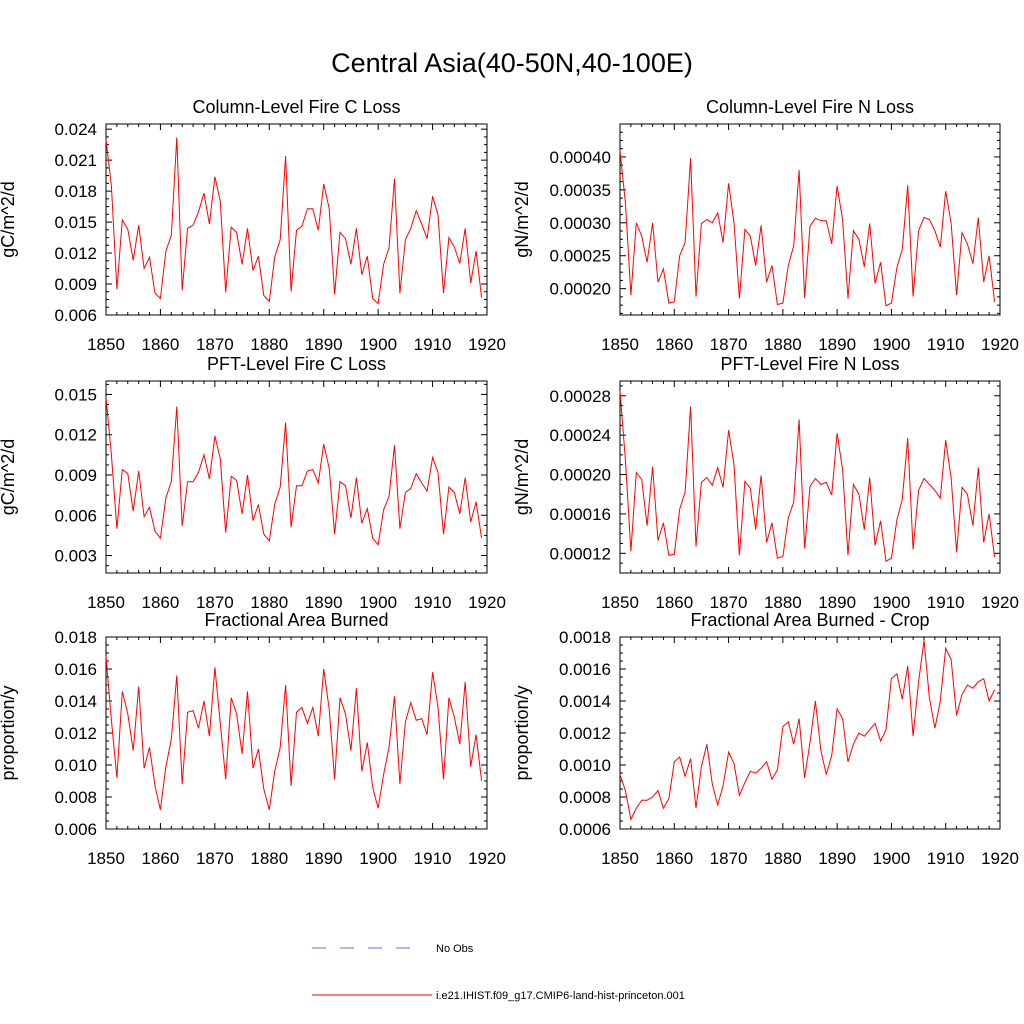 The height and width of the screenshot is (1024, 1024). Describe the element at coordinates (75, 160) in the screenshot. I see `y-tick-label: 0.021` at that location.